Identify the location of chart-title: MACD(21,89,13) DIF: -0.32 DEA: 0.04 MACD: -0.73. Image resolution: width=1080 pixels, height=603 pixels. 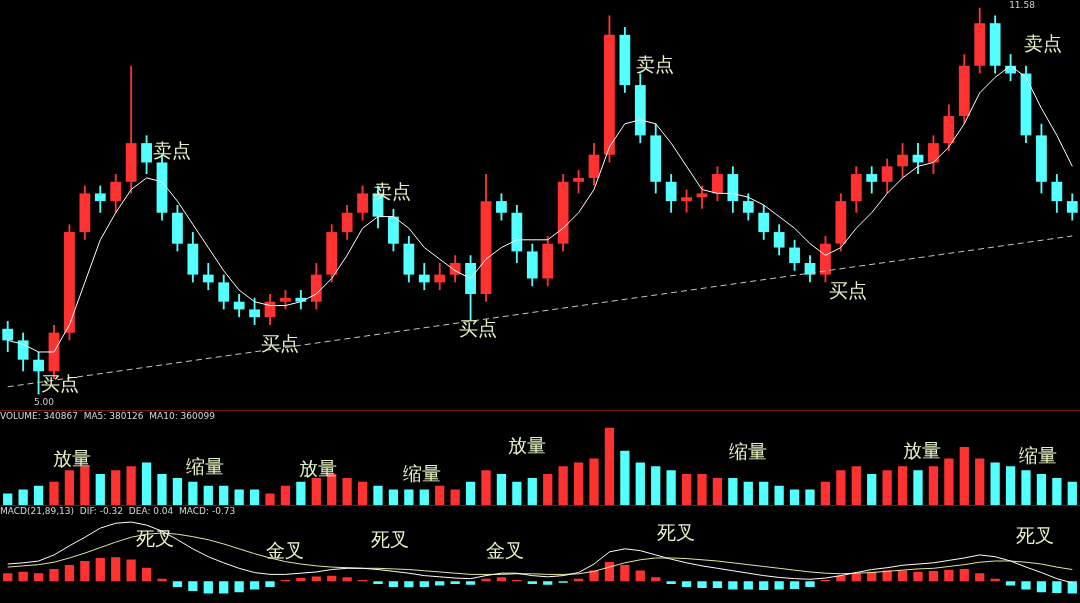
(118, 510).